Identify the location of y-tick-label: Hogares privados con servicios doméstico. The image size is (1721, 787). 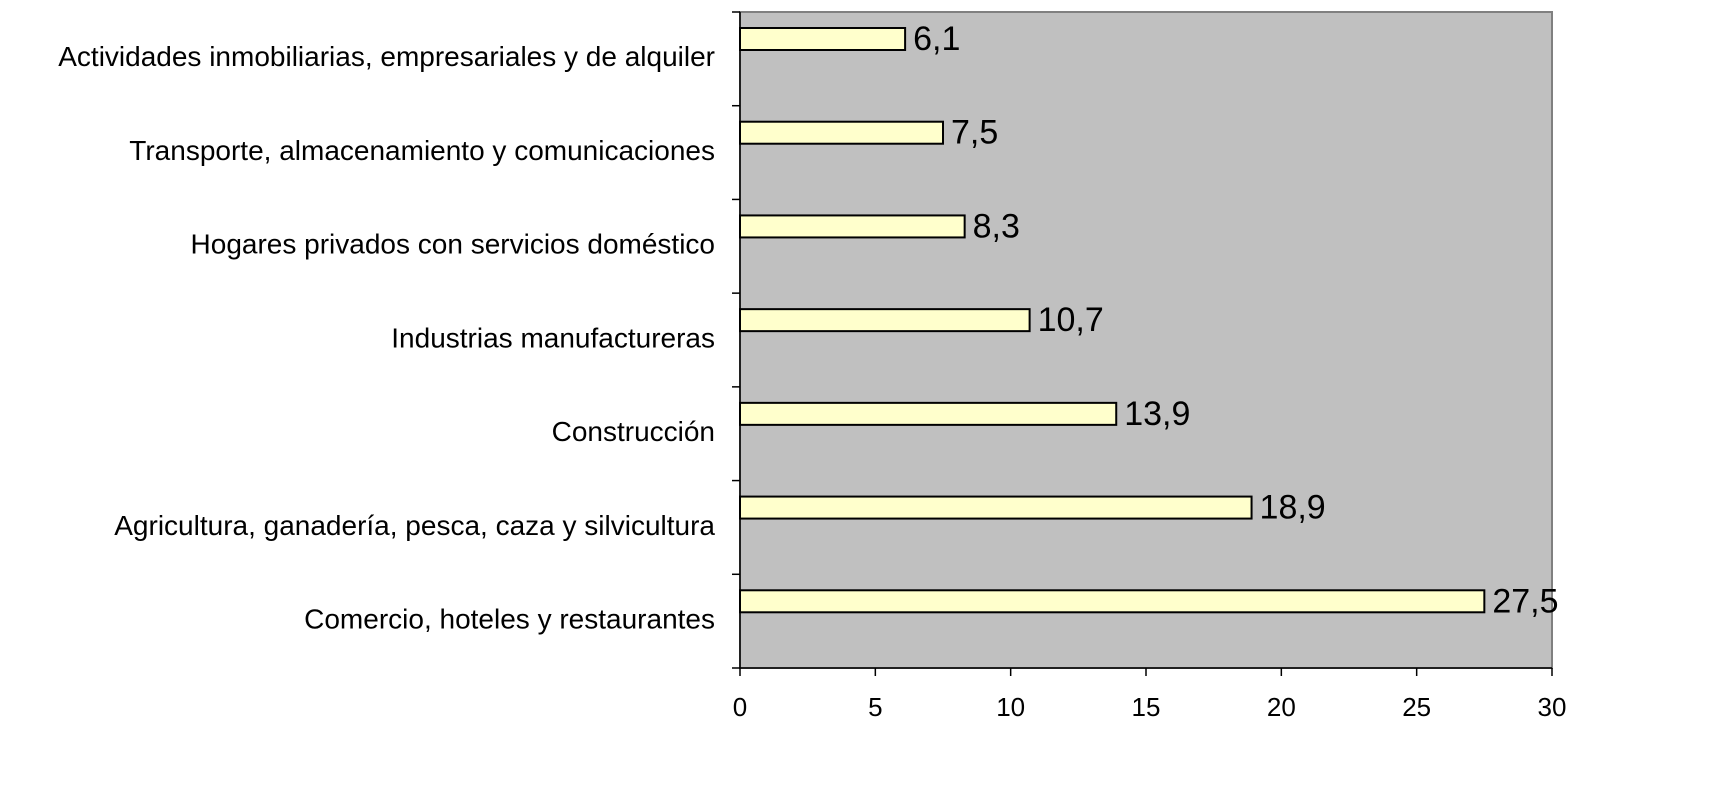
(453, 244).